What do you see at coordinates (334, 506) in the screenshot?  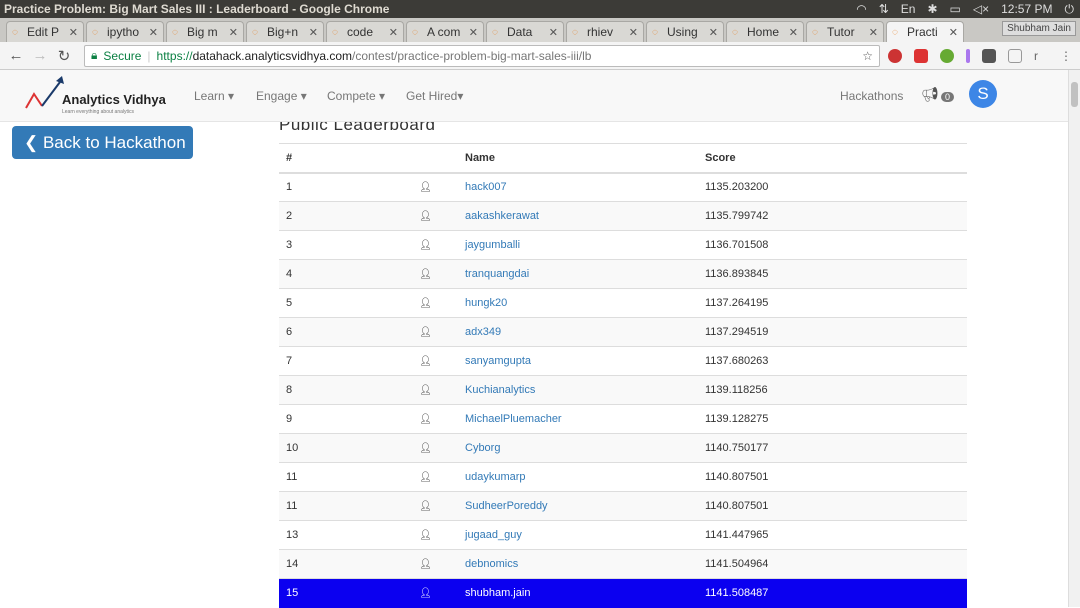 I see `rank: 11` at bounding box center [334, 506].